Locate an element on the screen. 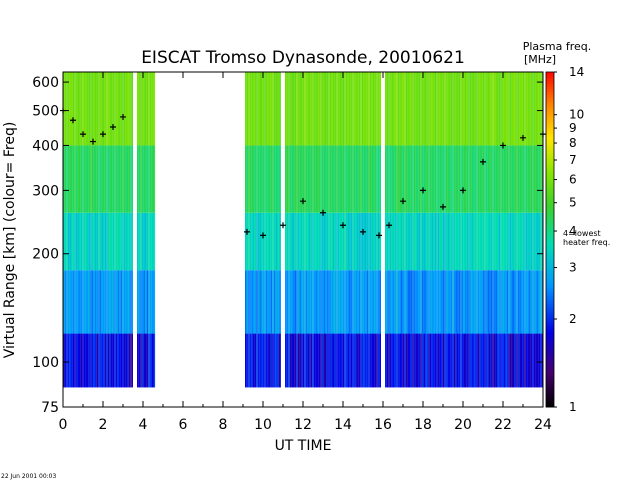 Image resolution: width=640 pixels, height=480 pixels. x-tick-label: 22 is located at coordinates (503, 425).